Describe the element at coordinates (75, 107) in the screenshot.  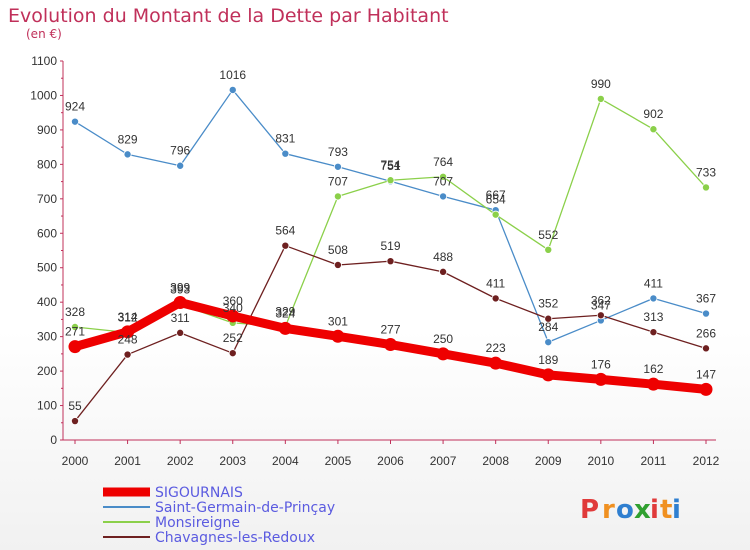
I see `data-label-saint-germain-de-princay: 924` at that location.